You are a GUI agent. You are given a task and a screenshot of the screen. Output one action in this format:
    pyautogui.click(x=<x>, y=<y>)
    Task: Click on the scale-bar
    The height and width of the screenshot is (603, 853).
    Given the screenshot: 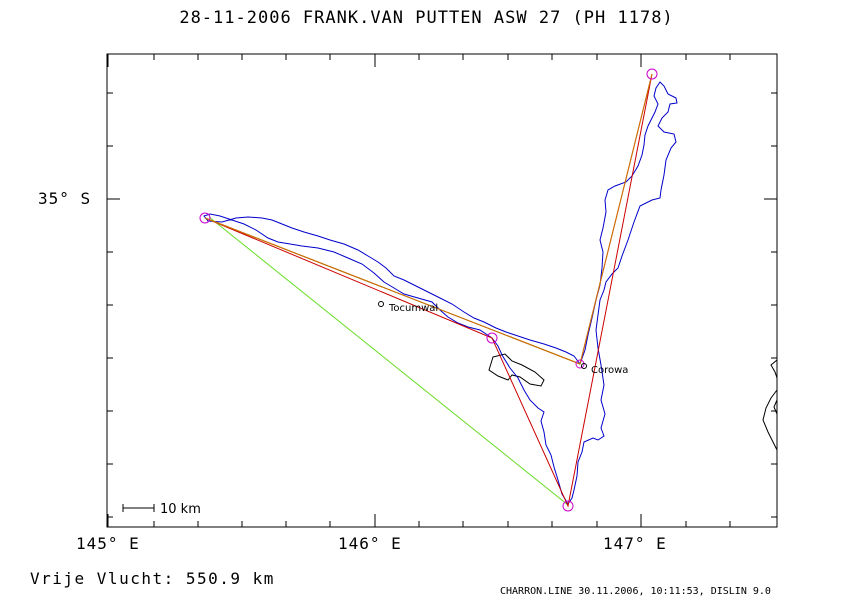 What is the action you would take?
    pyautogui.click(x=138, y=508)
    